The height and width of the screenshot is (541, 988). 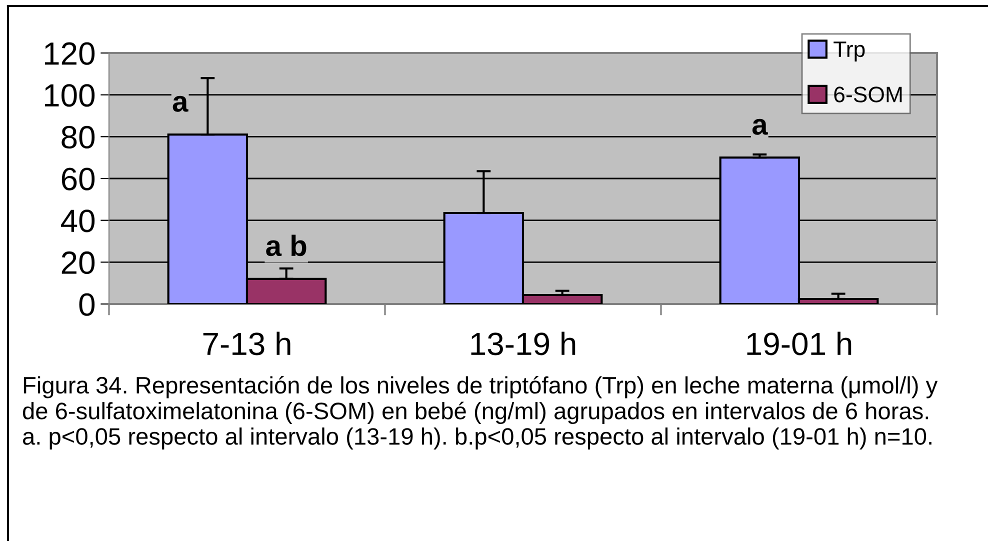 I want to click on y-tick-label: 120, so click(x=69, y=53).